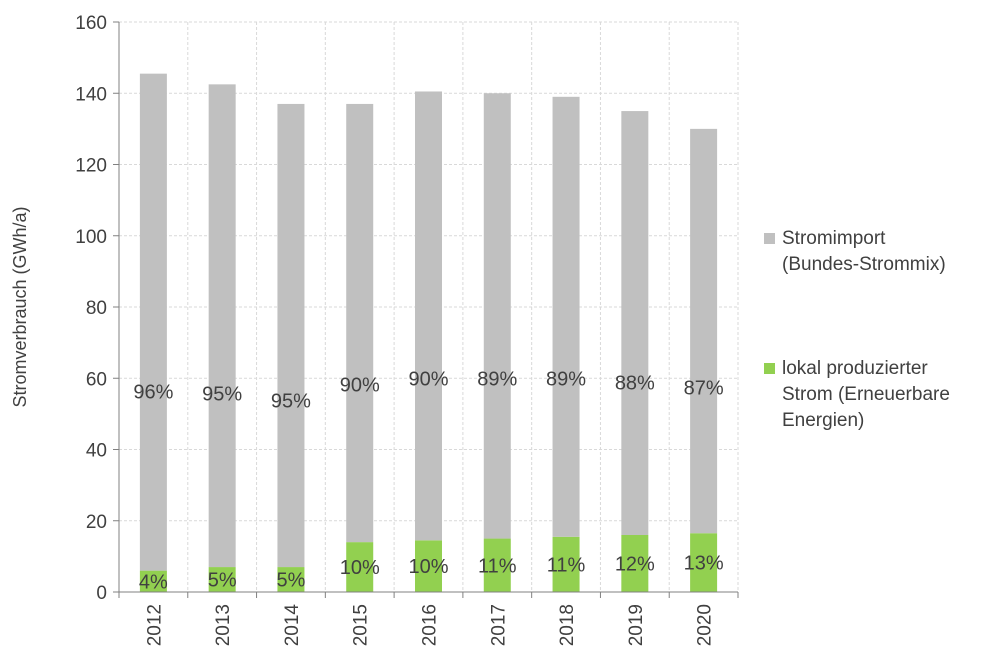 The width and height of the screenshot is (994, 658). I want to click on data-label-lokal-2018: 11%, so click(566, 565).